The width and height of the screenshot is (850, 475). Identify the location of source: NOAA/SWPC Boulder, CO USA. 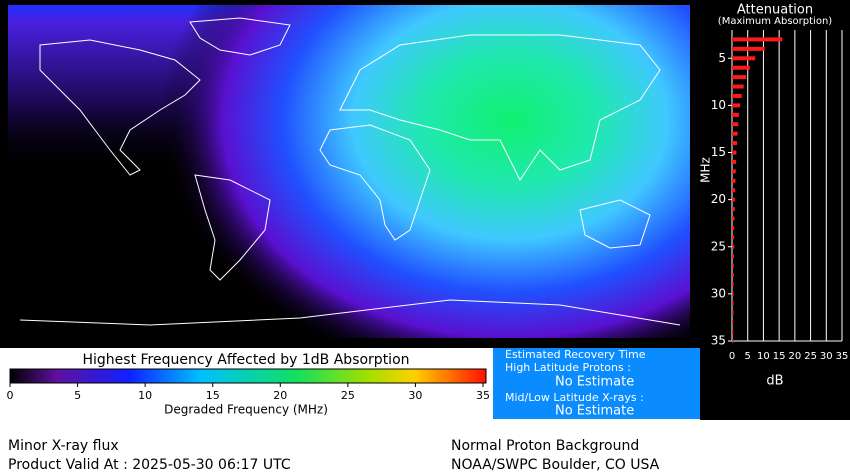
(555, 465).